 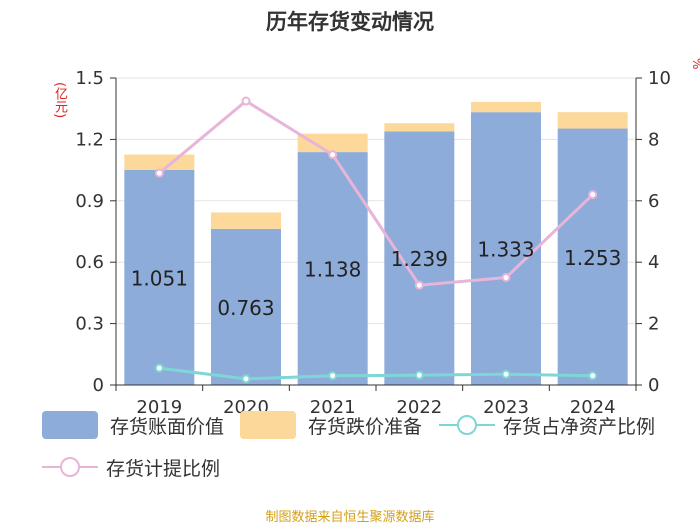 I want to click on legend-label: 存货占净资产比例, so click(x=579, y=426).